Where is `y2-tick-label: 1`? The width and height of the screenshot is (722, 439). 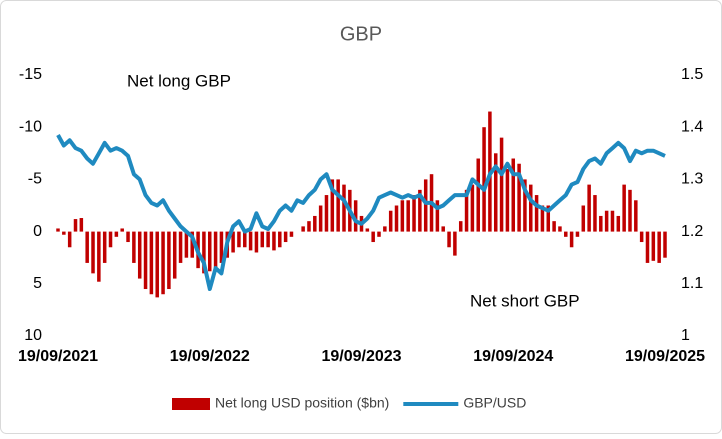
y2-tick-label: 1 is located at coordinates (685, 335).